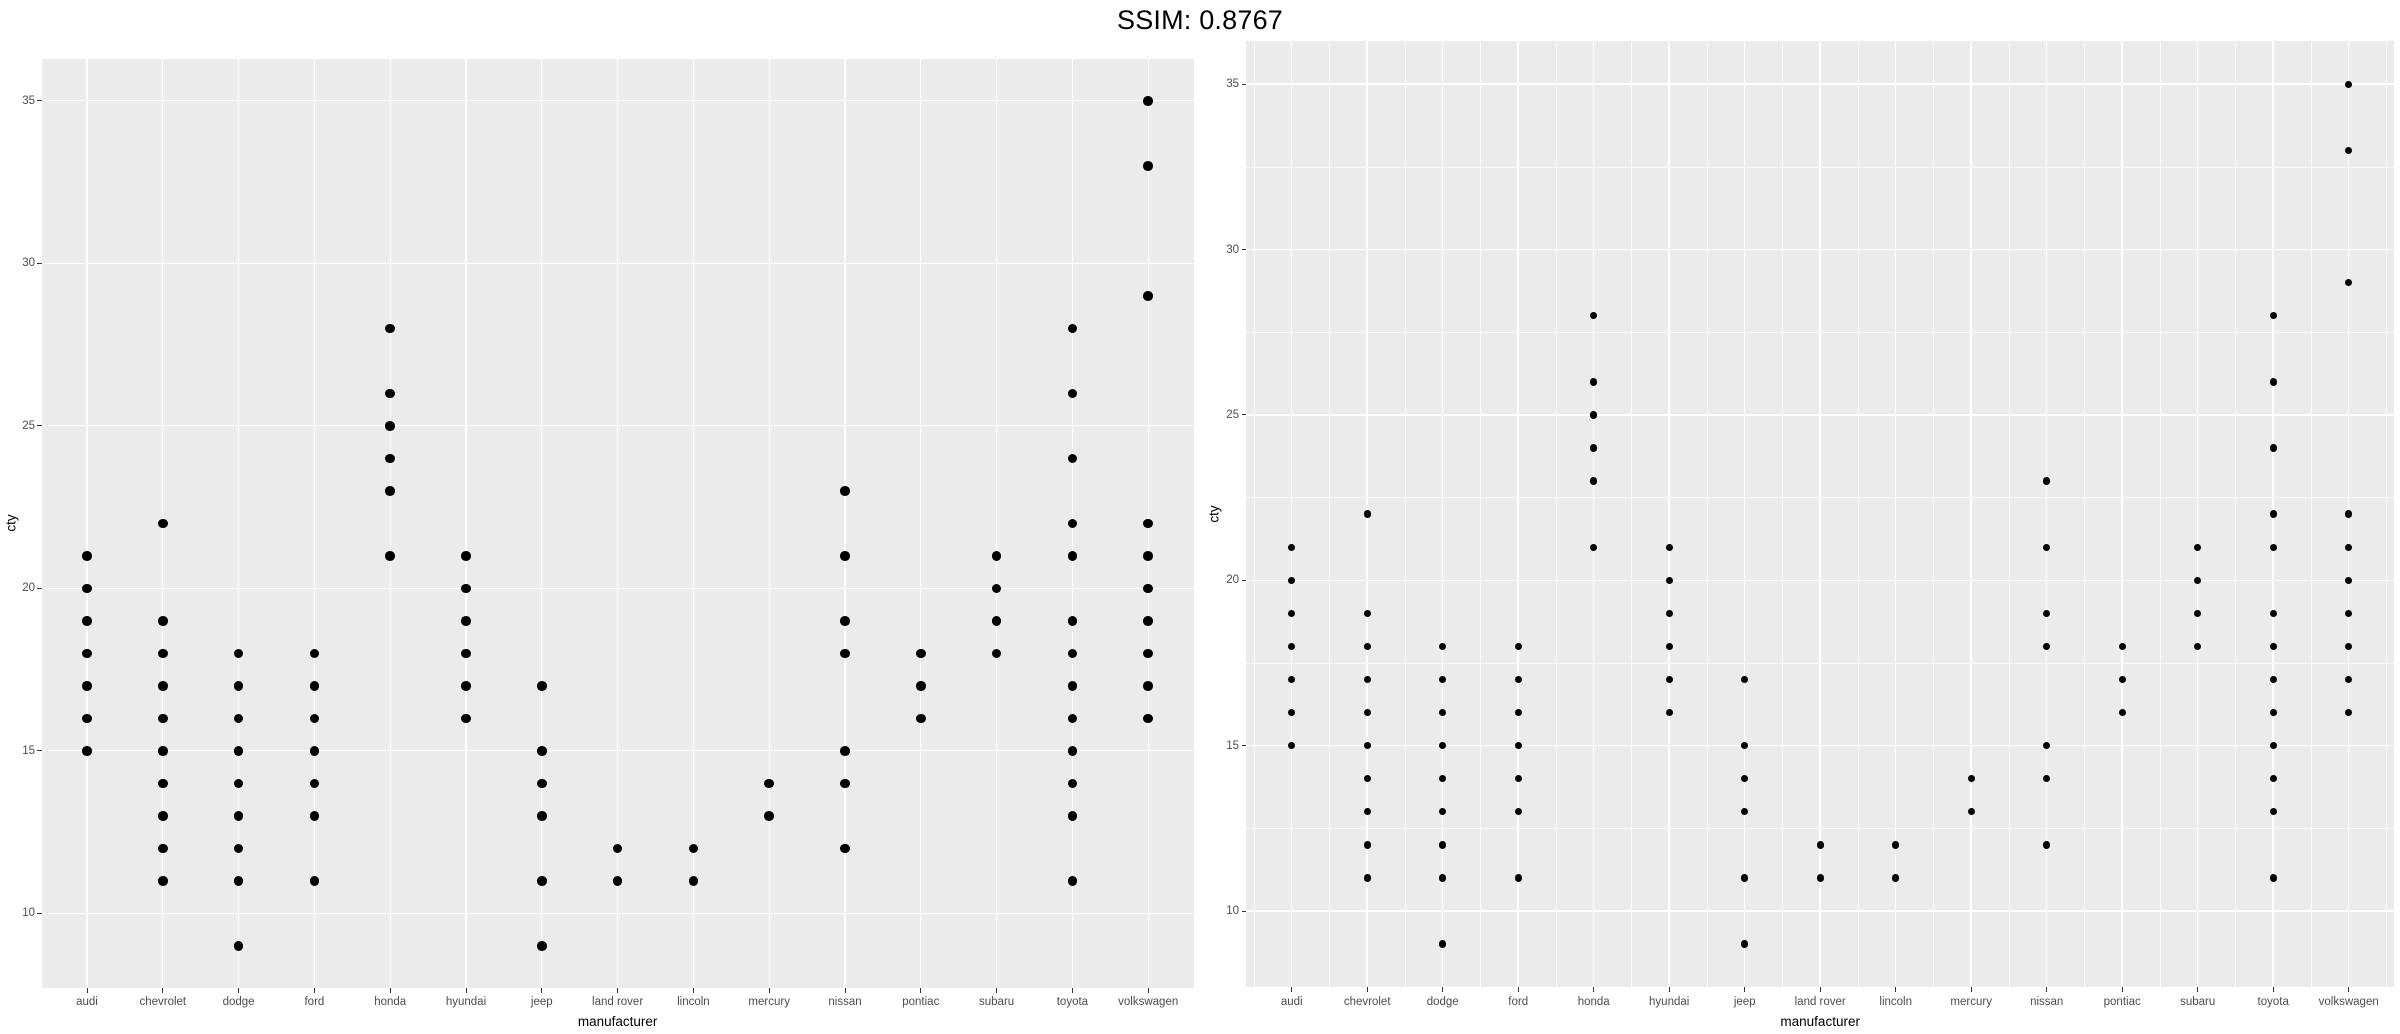 The image size is (2400, 1034). Describe the element at coordinates (1200, 20) in the screenshot. I see `figure-title: SSIM: 0.8767` at that location.